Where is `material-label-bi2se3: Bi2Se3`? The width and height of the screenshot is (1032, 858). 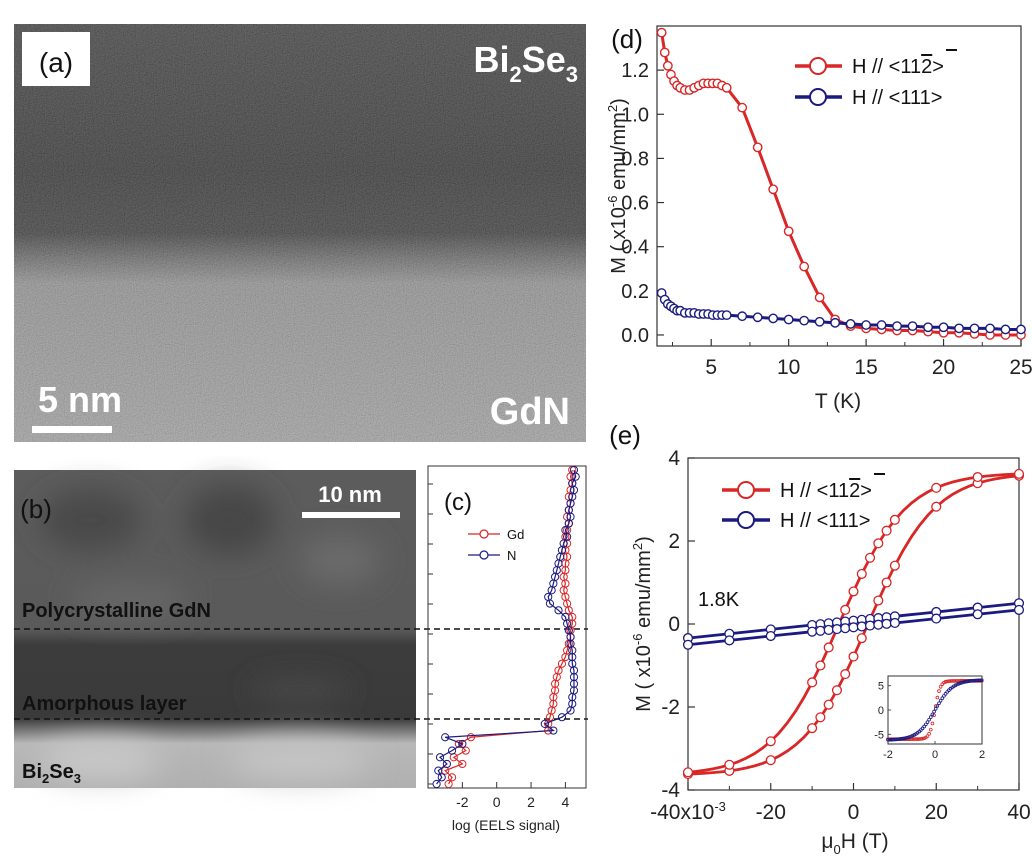
material-label-bi2se3: Bi2Se3 is located at coordinates (525, 63).